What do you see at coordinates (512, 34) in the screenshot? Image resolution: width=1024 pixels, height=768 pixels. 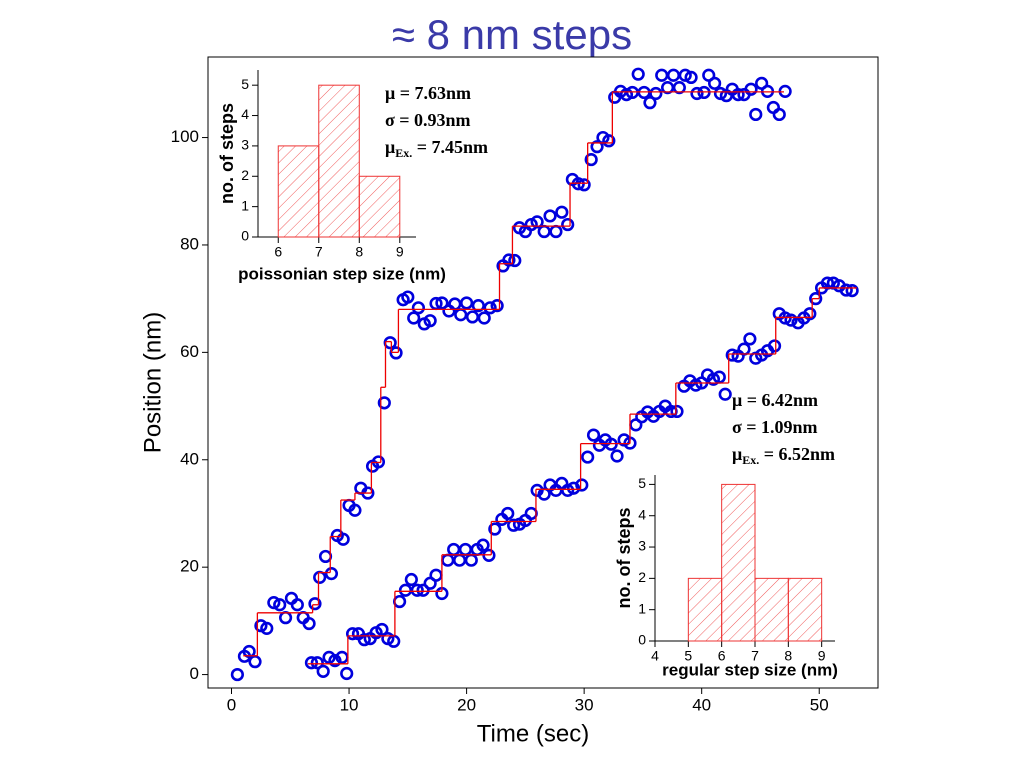 I see `chart-title: ≈ 8 nm steps` at bounding box center [512, 34].